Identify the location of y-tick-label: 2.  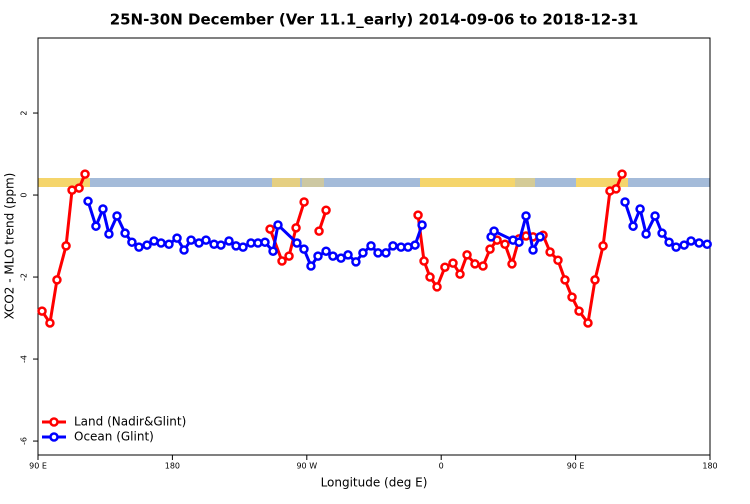
(24, 112).